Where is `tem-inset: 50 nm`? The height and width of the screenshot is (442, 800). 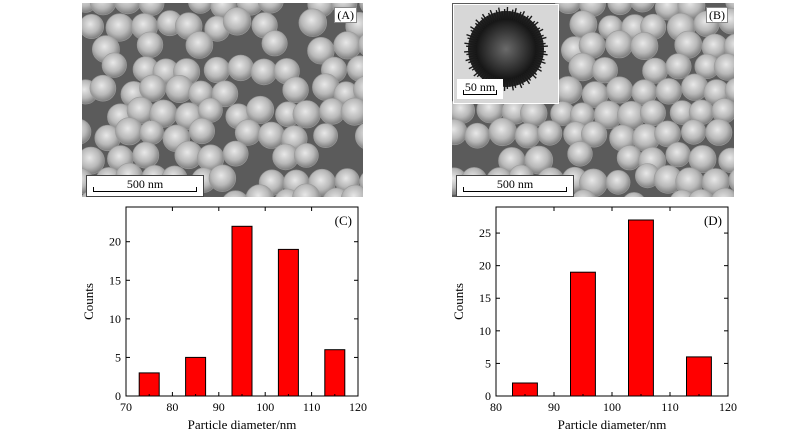 tem-inset: 50 nm is located at coordinates (506, 54).